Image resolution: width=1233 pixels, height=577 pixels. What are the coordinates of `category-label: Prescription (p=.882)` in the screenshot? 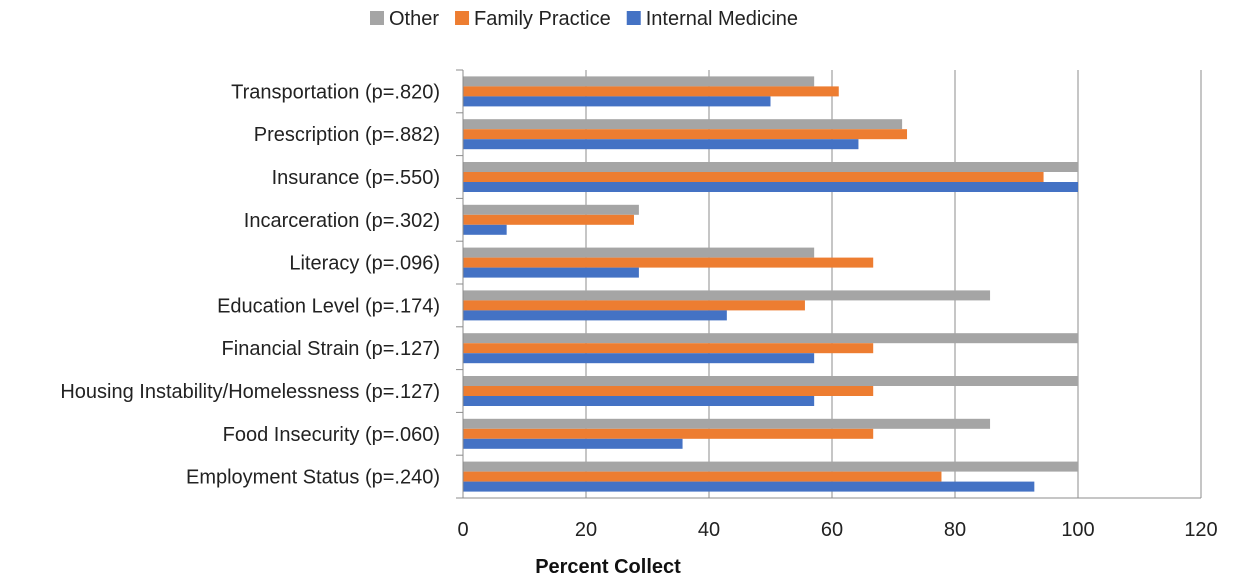 It's located at (347, 135).